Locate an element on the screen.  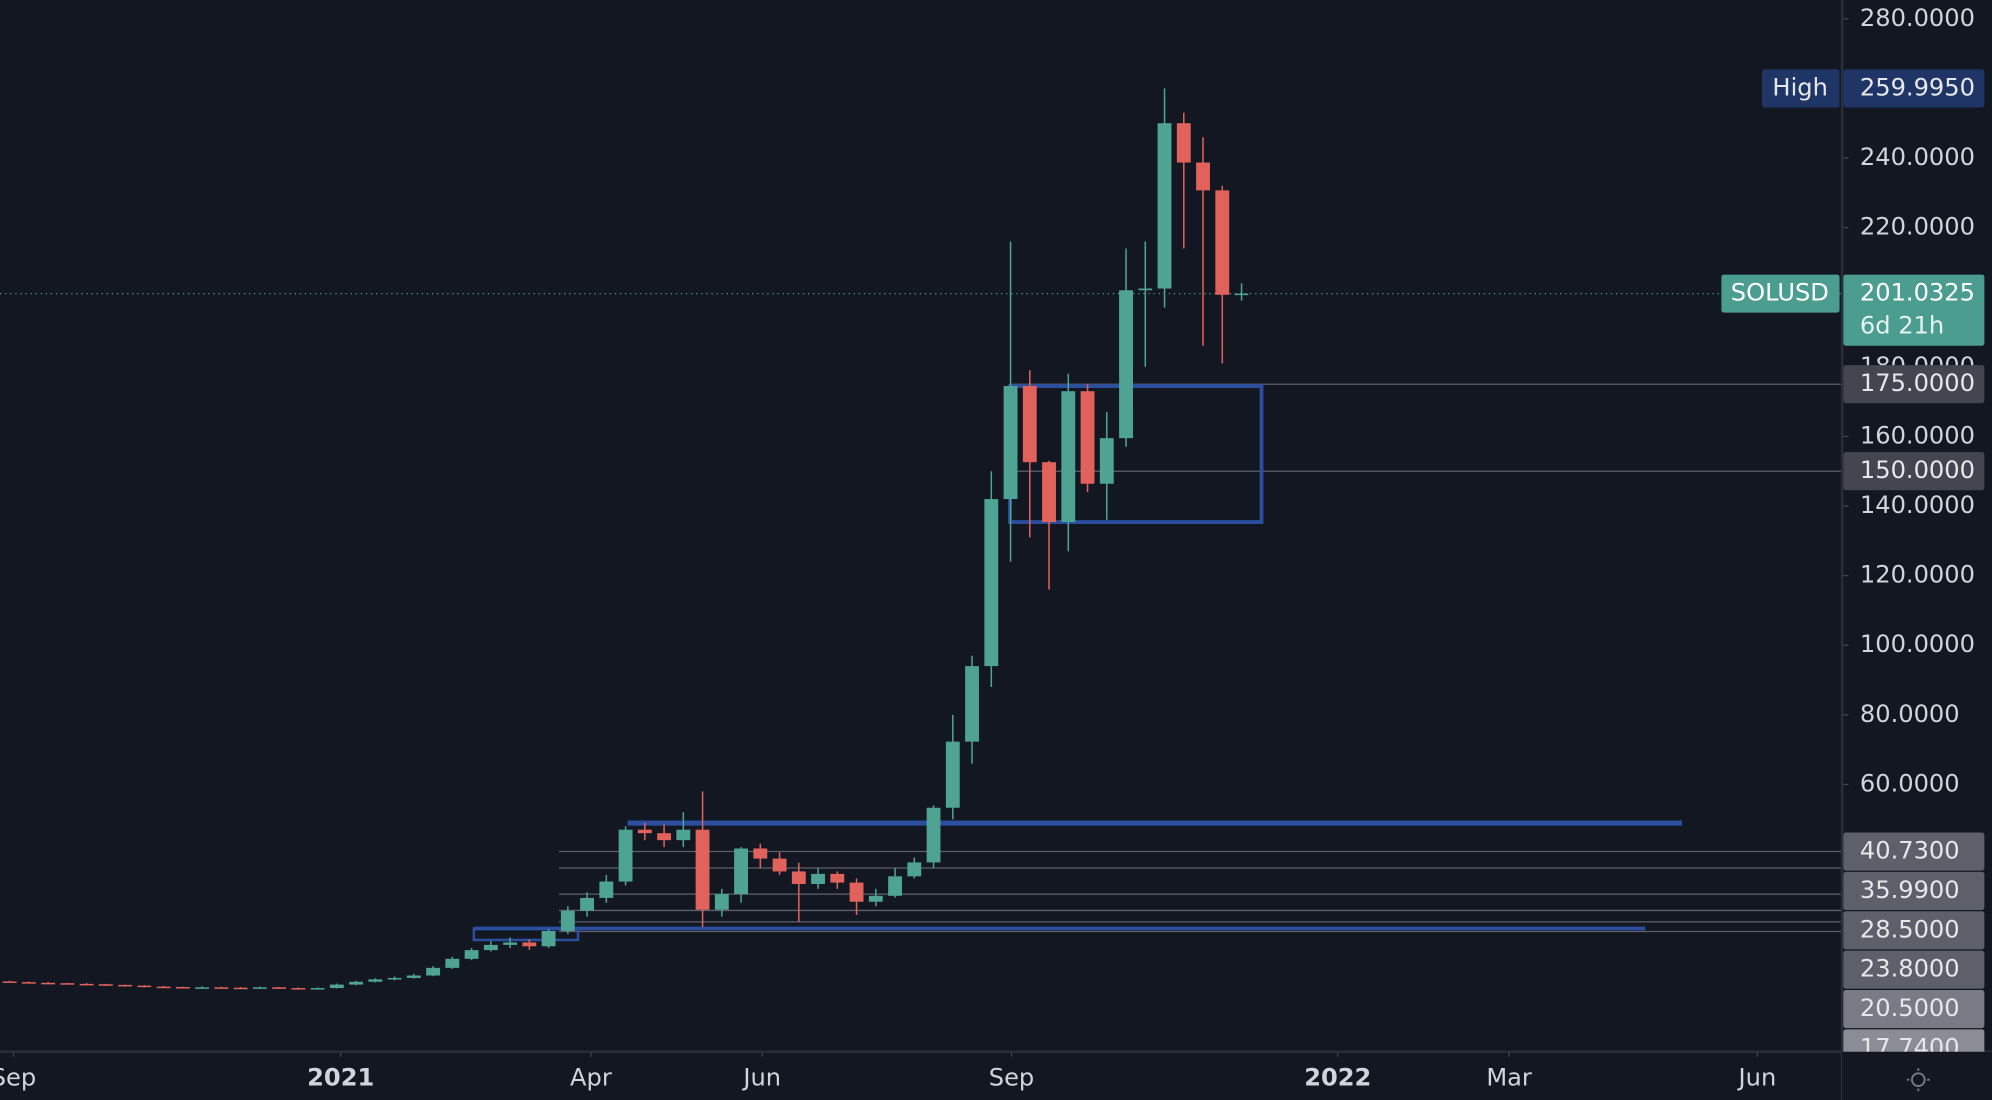
x-tick-label: Apr is located at coordinates (591, 1077).